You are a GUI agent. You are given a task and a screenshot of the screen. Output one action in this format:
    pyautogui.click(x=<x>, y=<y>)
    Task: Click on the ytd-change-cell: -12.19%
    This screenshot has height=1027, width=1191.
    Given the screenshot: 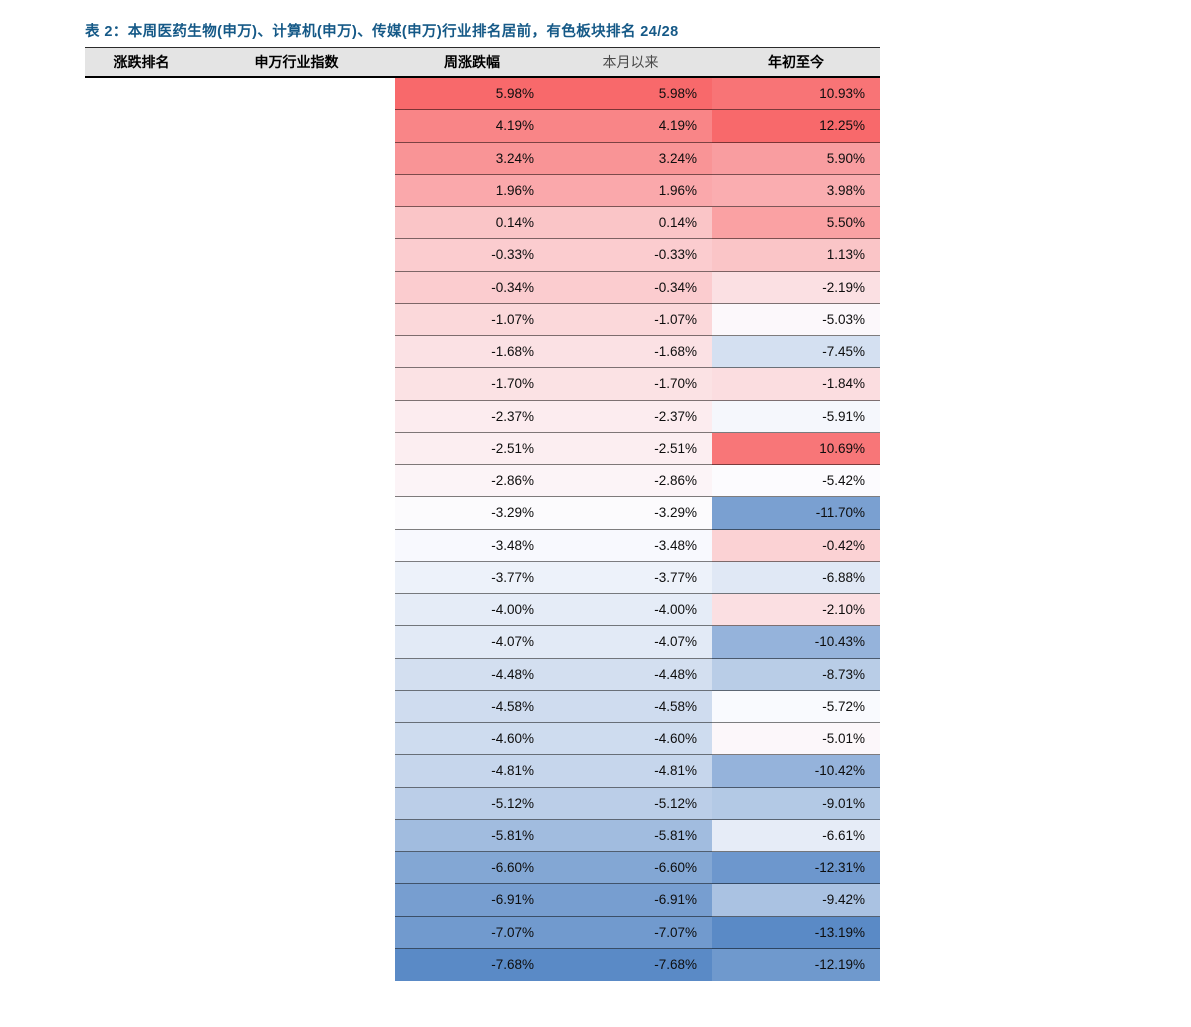 What is the action you would take?
    pyautogui.click(x=796, y=964)
    